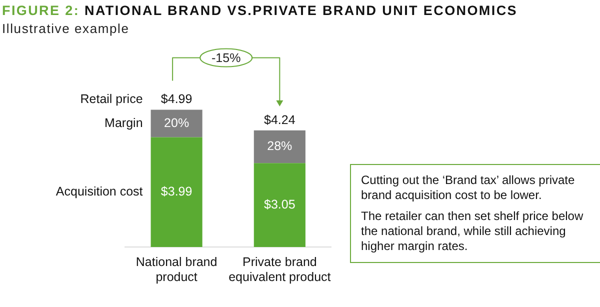 Image resolution: width=600 pixels, height=307 pixels. I want to click on x-tick-label: Private brand equivalent product, so click(280, 269).